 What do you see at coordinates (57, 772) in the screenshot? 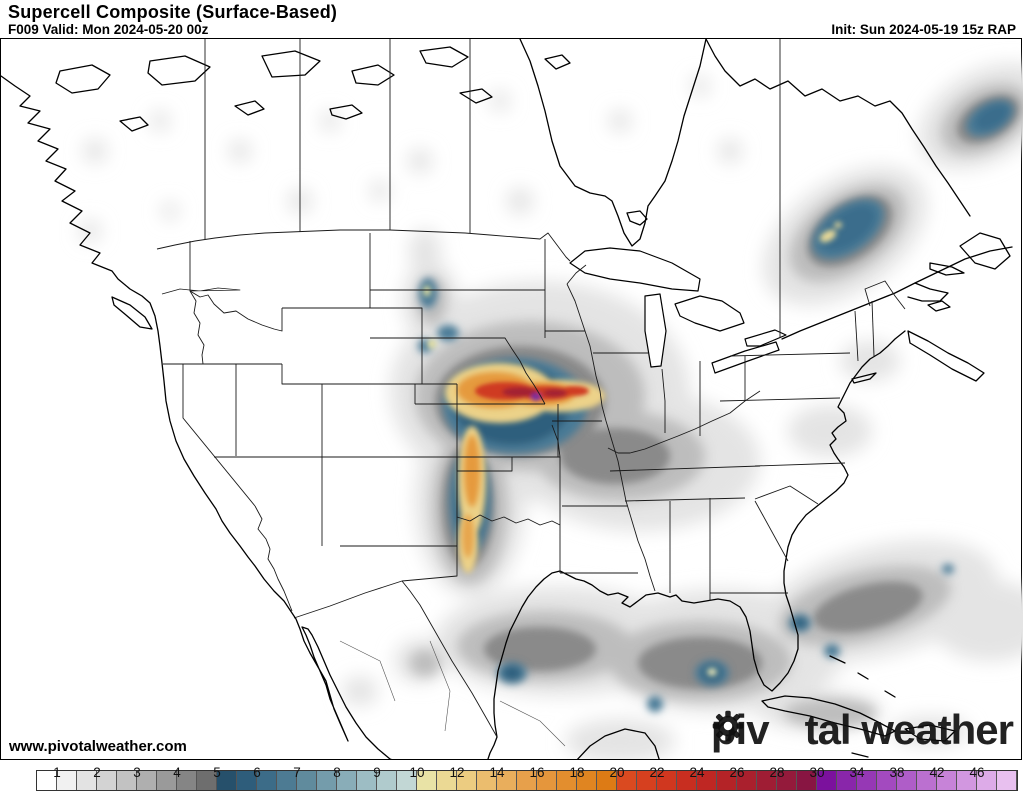
I see `colorbar-tick-label: 1` at bounding box center [57, 772].